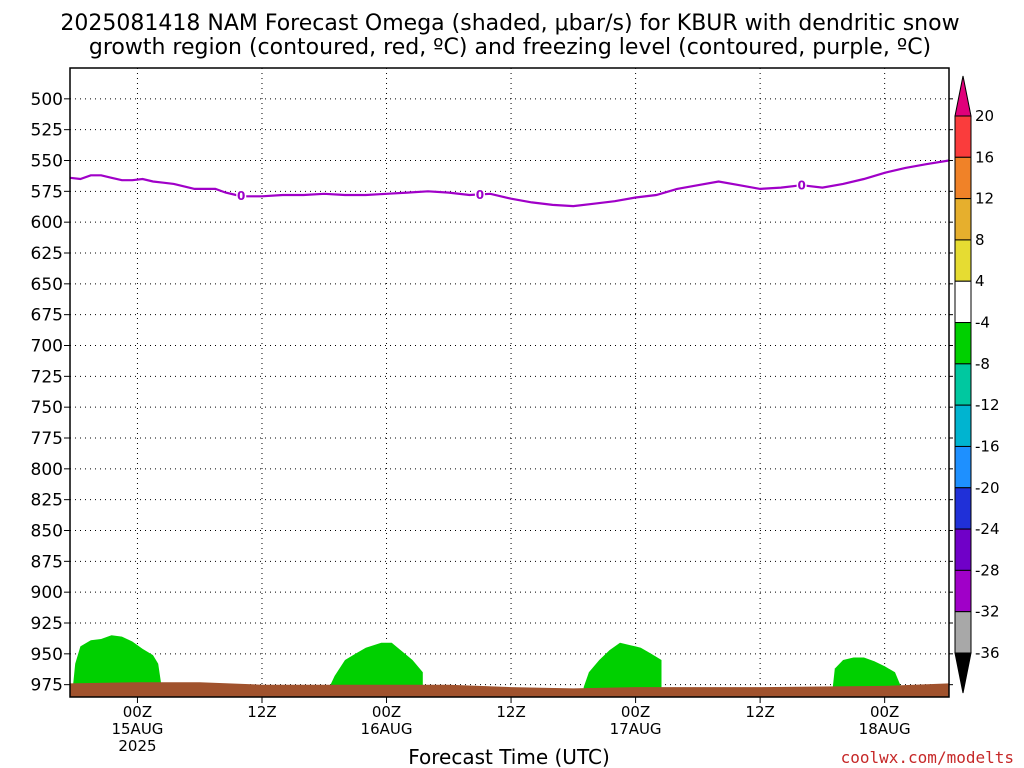 This screenshot has width=1024, height=768. What do you see at coordinates (984, 199) in the screenshot?
I see `colorbar-label: 12` at bounding box center [984, 199].